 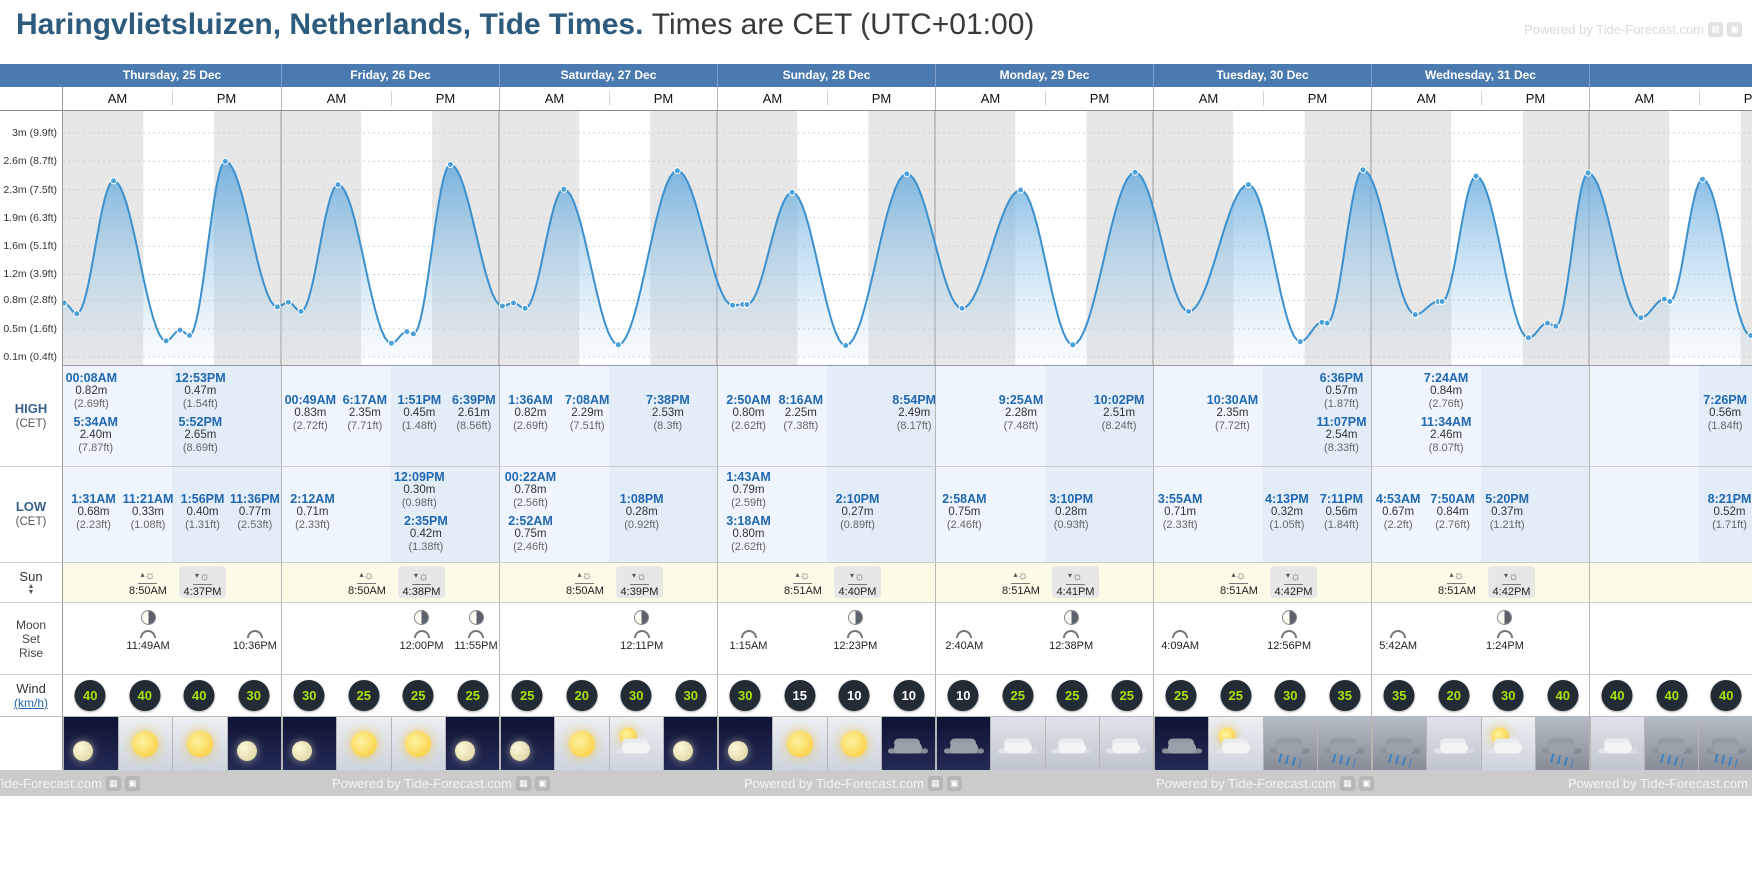 What do you see at coordinates (826, 695) in the screenshot?
I see `day-column: ↙ 30 ↓ 15 ↓ 10 ↘ 10` at bounding box center [826, 695].